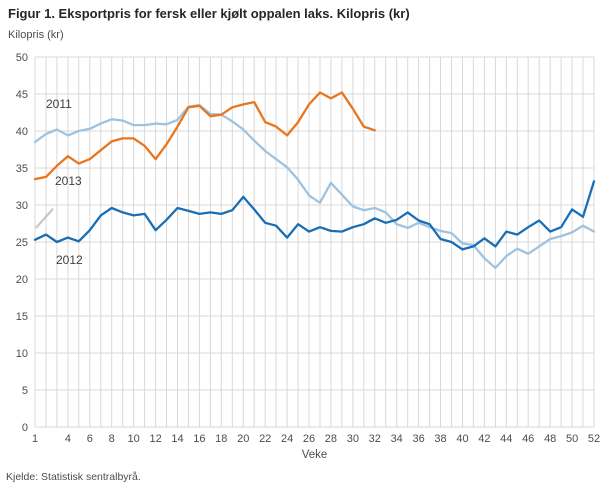  I want to click on x-tick-label: 28, so click(331, 439).